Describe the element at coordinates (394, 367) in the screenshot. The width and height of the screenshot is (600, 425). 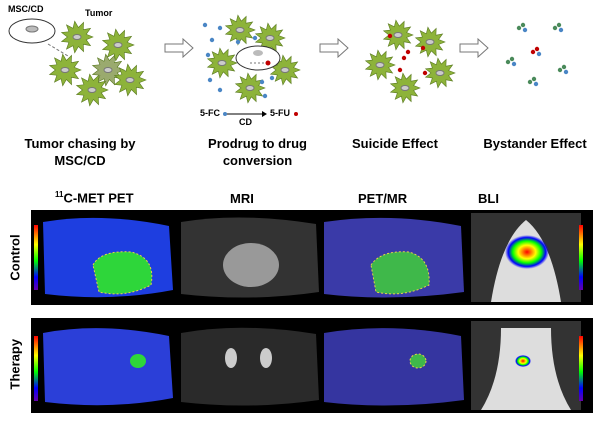
I see `therapy-petmr-image` at that location.